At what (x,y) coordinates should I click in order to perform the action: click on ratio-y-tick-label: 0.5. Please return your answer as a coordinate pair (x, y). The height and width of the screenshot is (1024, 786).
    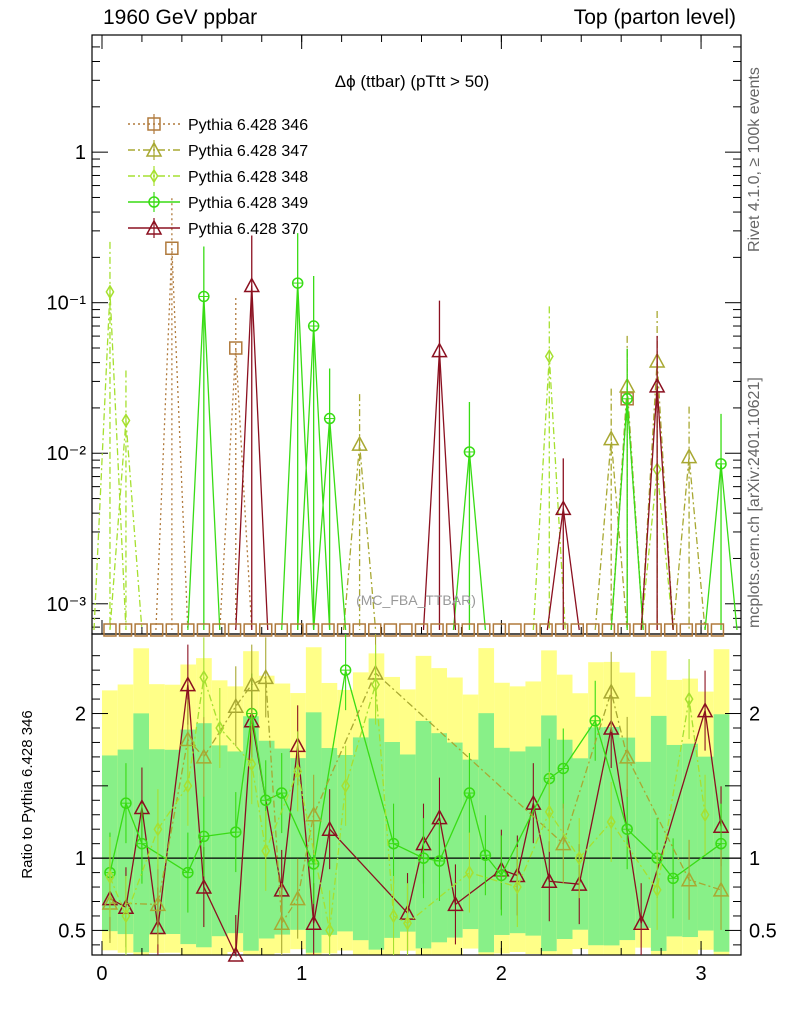
    Looking at the image, I should click on (72, 931).